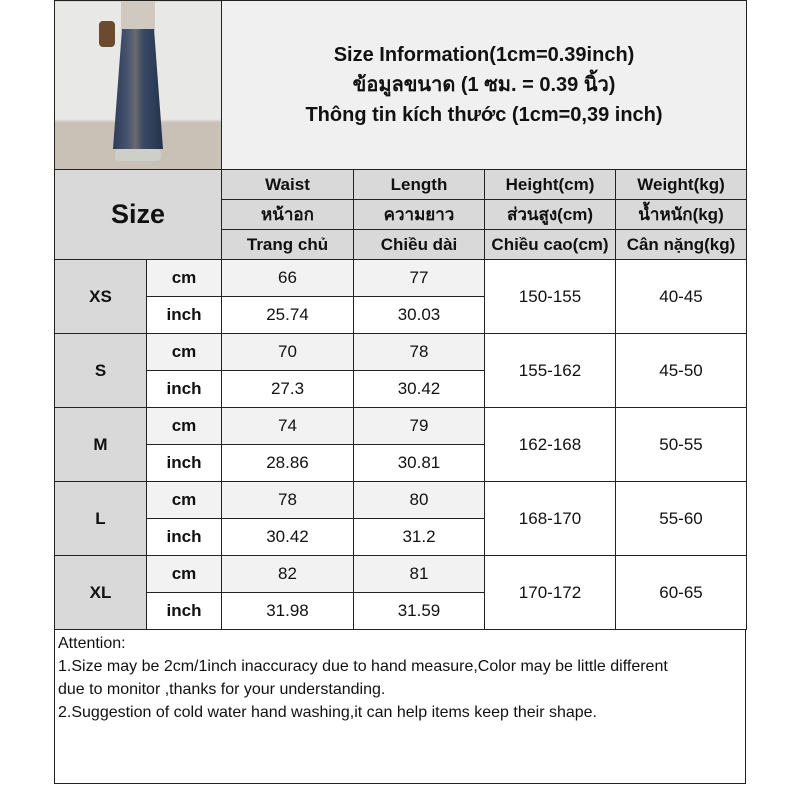 This screenshot has width=800, height=800. Describe the element at coordinates (550, 444) in the screenshot. I see `height-range: 162-168` at that location.